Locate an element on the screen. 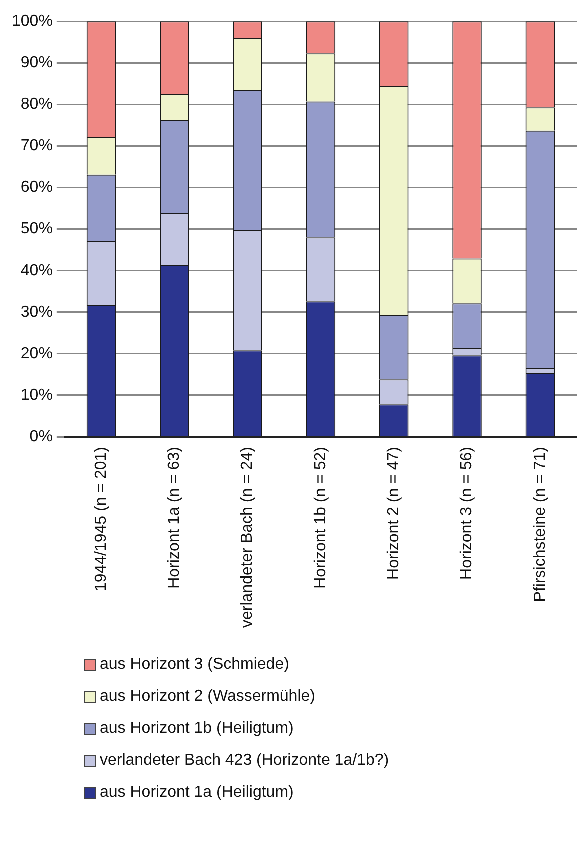 This screenshot has height=858, width=581. x-tick-label: Horizont 3 (n = 56) is located at coordinates (467, 513).